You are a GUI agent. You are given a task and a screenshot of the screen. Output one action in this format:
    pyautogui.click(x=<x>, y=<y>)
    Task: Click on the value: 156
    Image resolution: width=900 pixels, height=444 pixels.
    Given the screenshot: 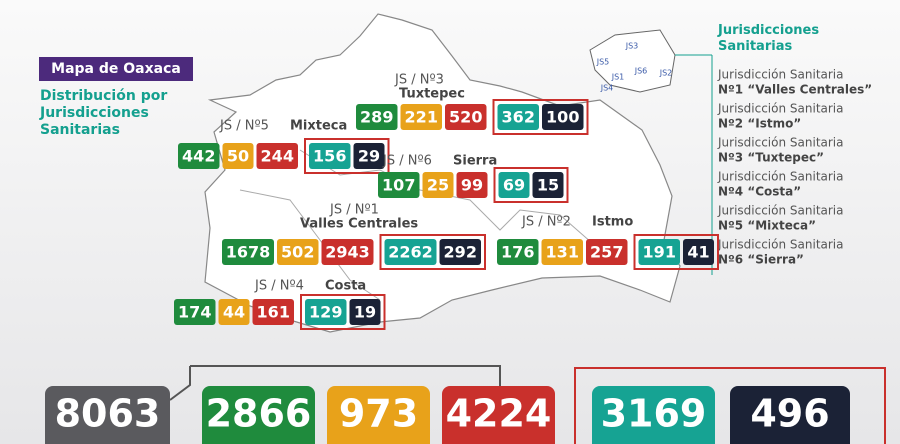 What is the action you would take?
    pyautogui.click(x=329, y=156)
    